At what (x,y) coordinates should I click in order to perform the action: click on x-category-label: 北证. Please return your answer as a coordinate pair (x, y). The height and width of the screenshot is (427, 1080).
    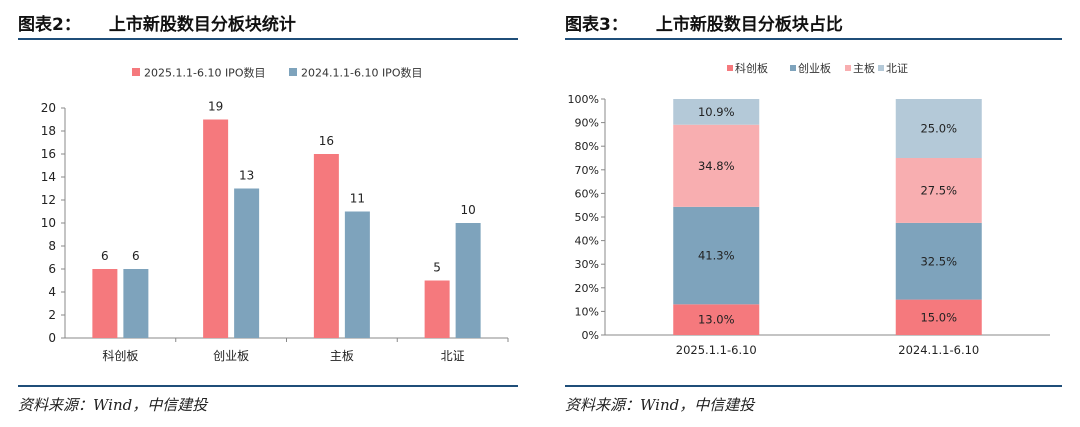
    Looking at the image, I should click on (453, 356).